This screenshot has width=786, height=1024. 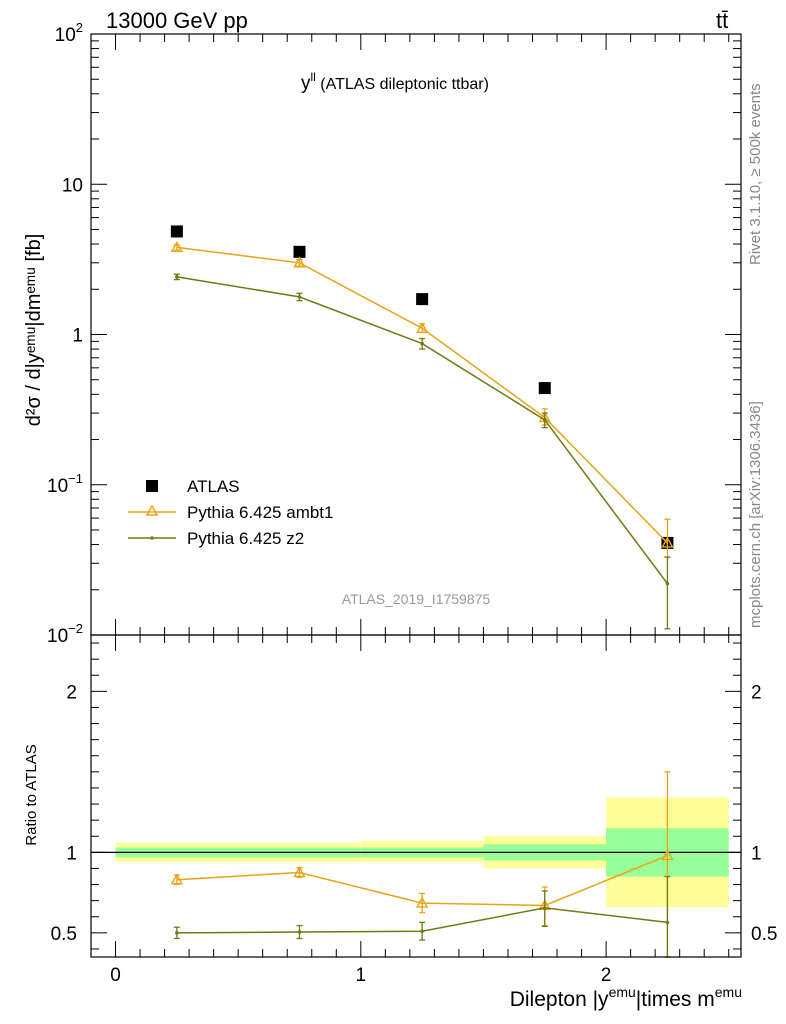 I want to click on ratio-y-tick-label-right: 2, so click(x=756, y=692).